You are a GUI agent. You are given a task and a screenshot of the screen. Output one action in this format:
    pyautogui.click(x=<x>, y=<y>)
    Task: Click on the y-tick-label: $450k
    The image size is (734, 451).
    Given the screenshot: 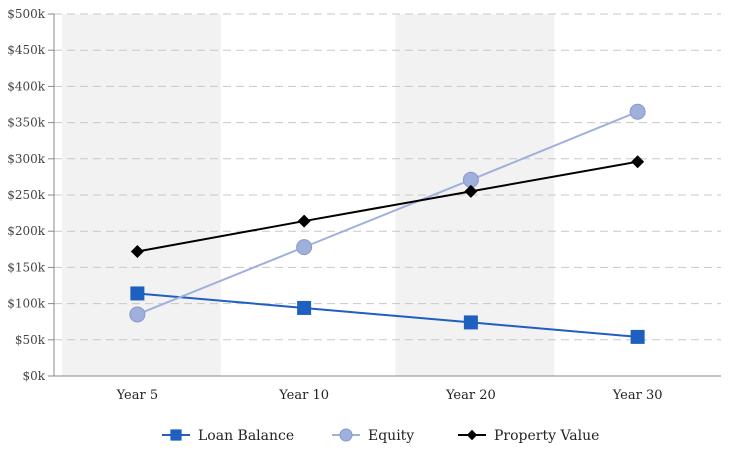 What is the action you would take?
    pyautogui.click(x=26, y=50)
    